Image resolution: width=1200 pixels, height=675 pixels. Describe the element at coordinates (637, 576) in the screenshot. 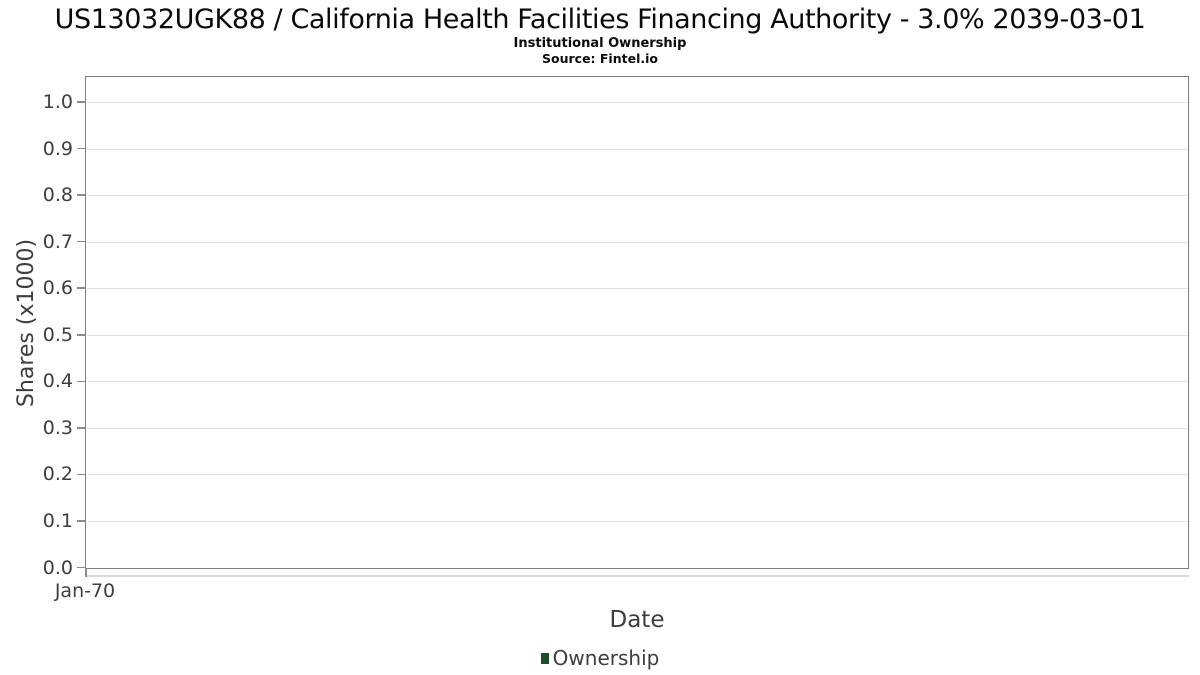

I see `x-axis-line` at that location.